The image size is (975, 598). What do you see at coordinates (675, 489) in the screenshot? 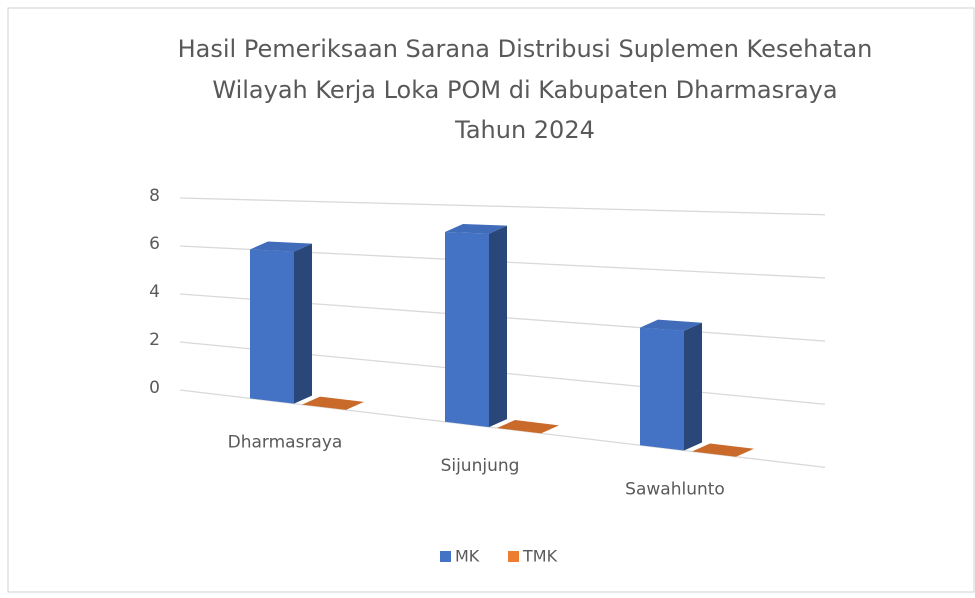
I see `x-tick-label: Sawahlunto` at bounding box center [675, 489].